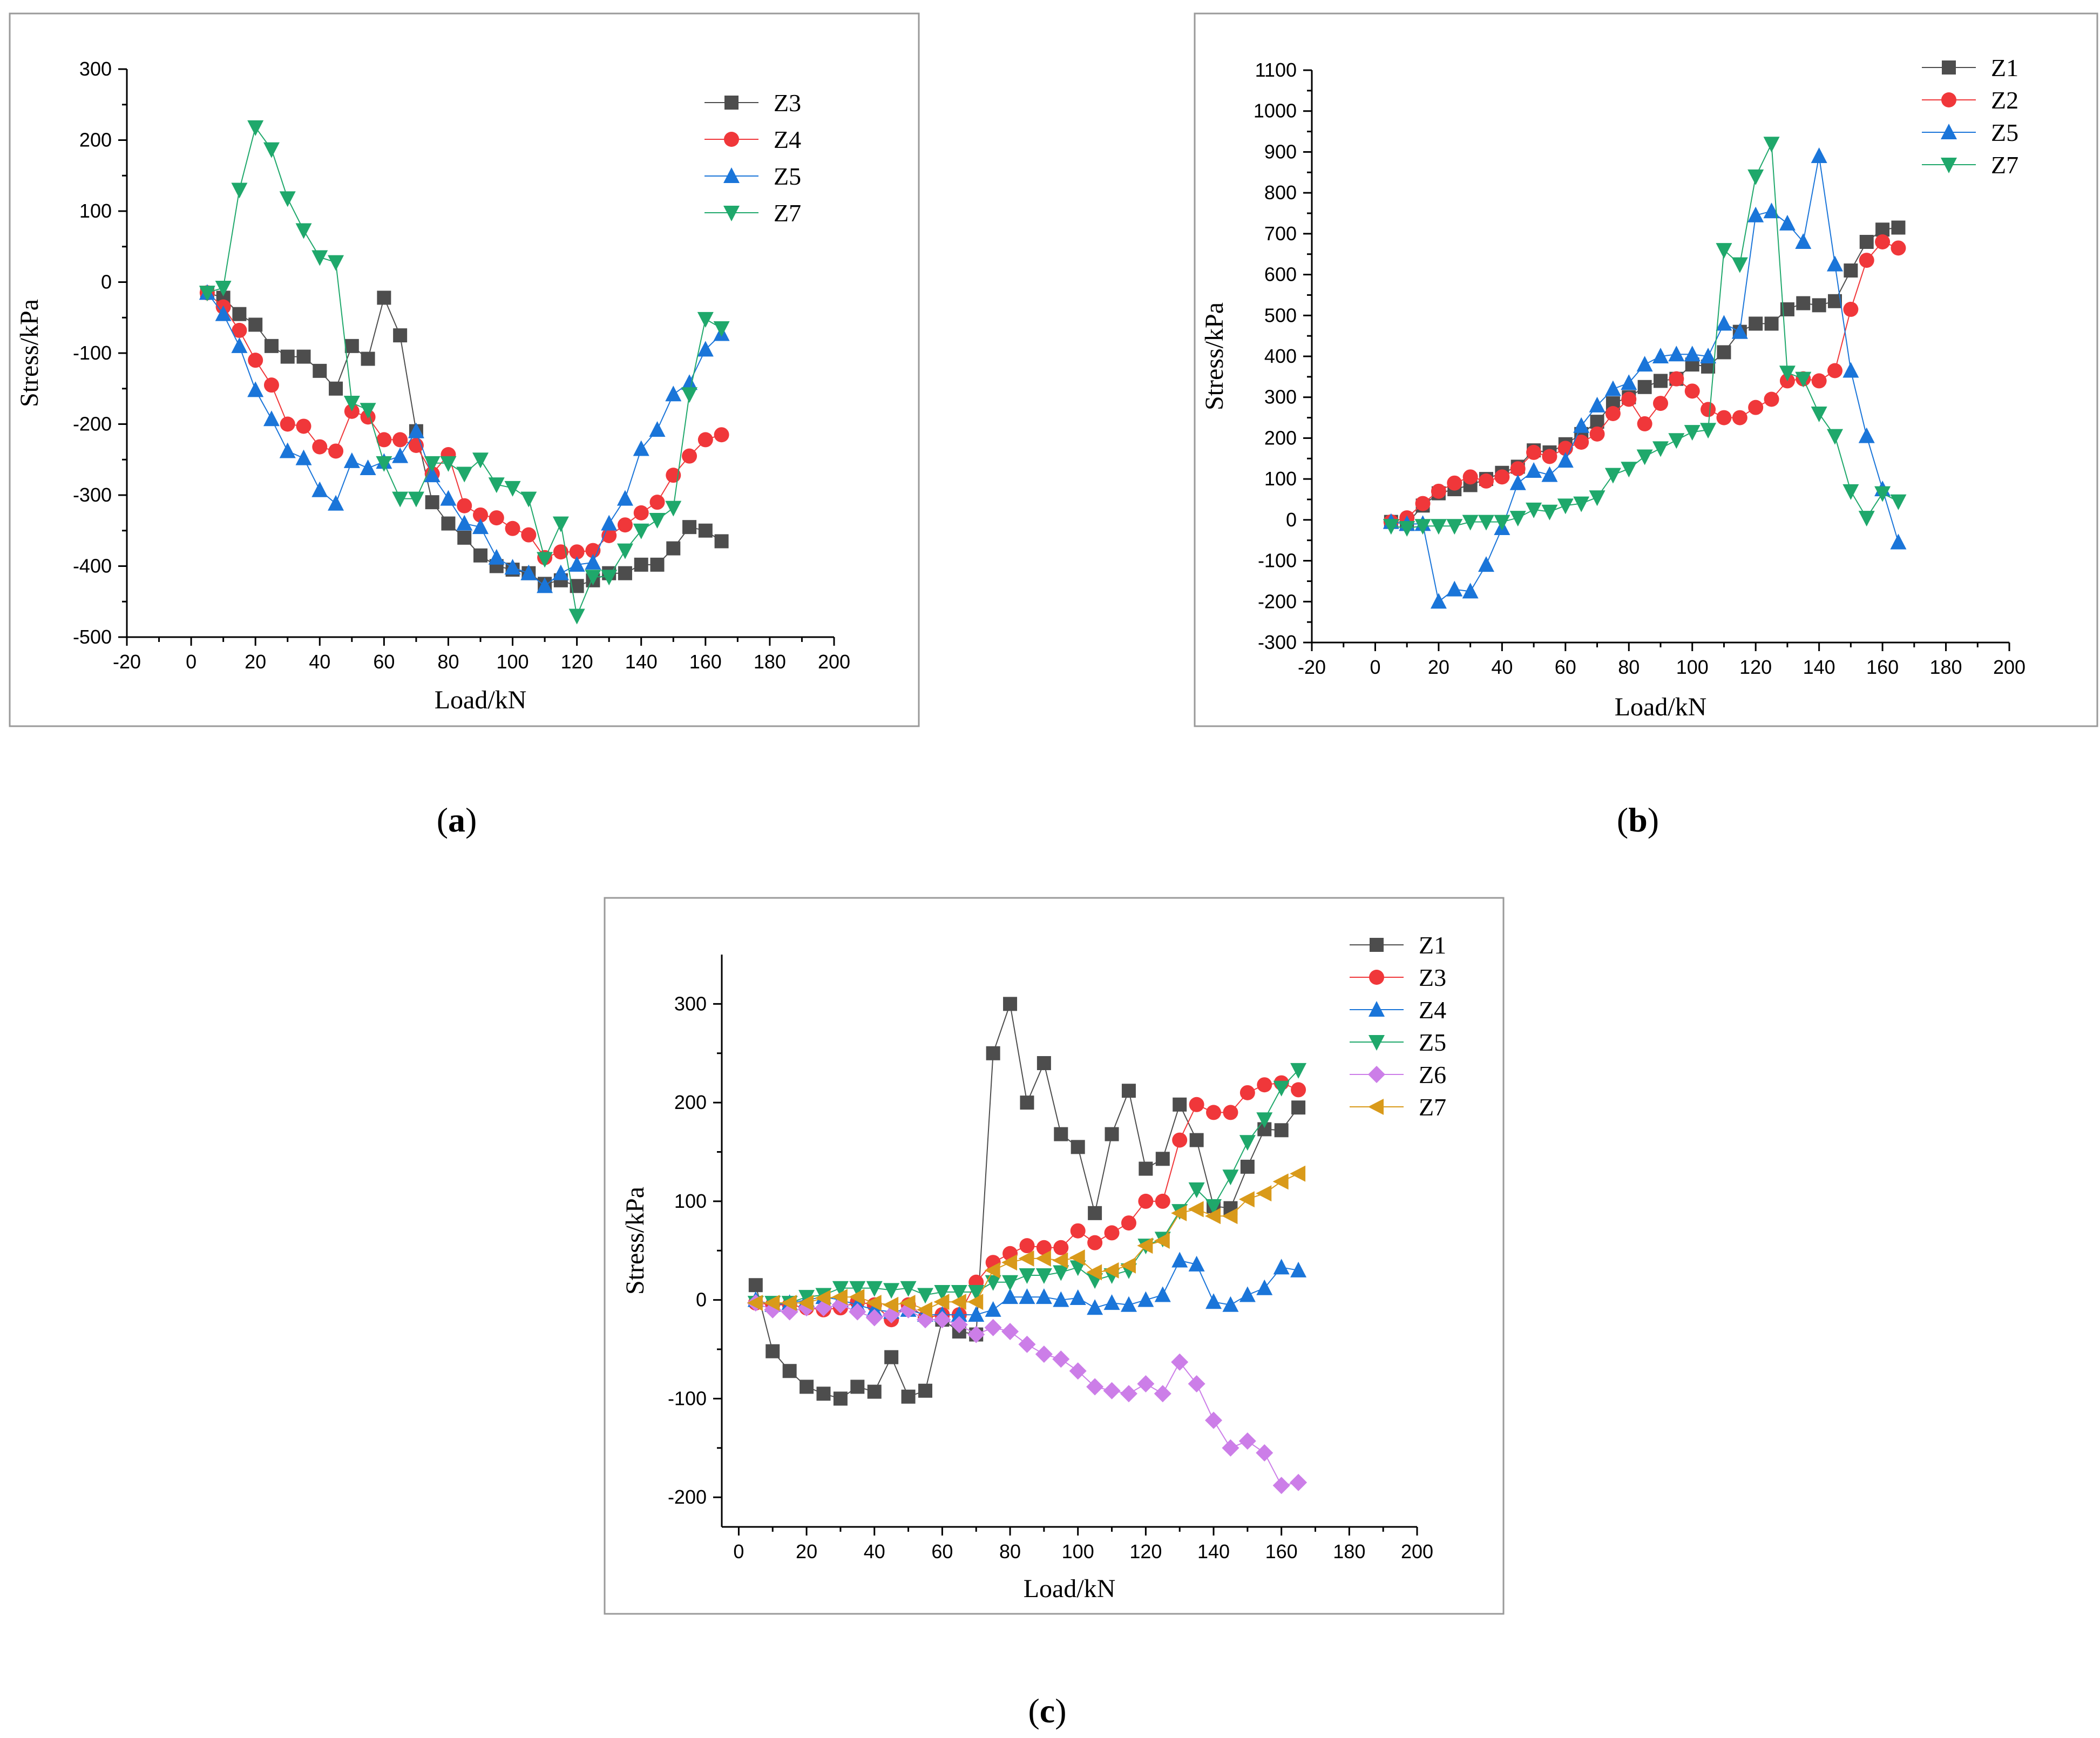 This screenshot has width=2100, height=1738. What do you see at coordinates (1280, 151) in the screenshot?
I see `y-tick-label: 900` at bounding box center [1280, 151].